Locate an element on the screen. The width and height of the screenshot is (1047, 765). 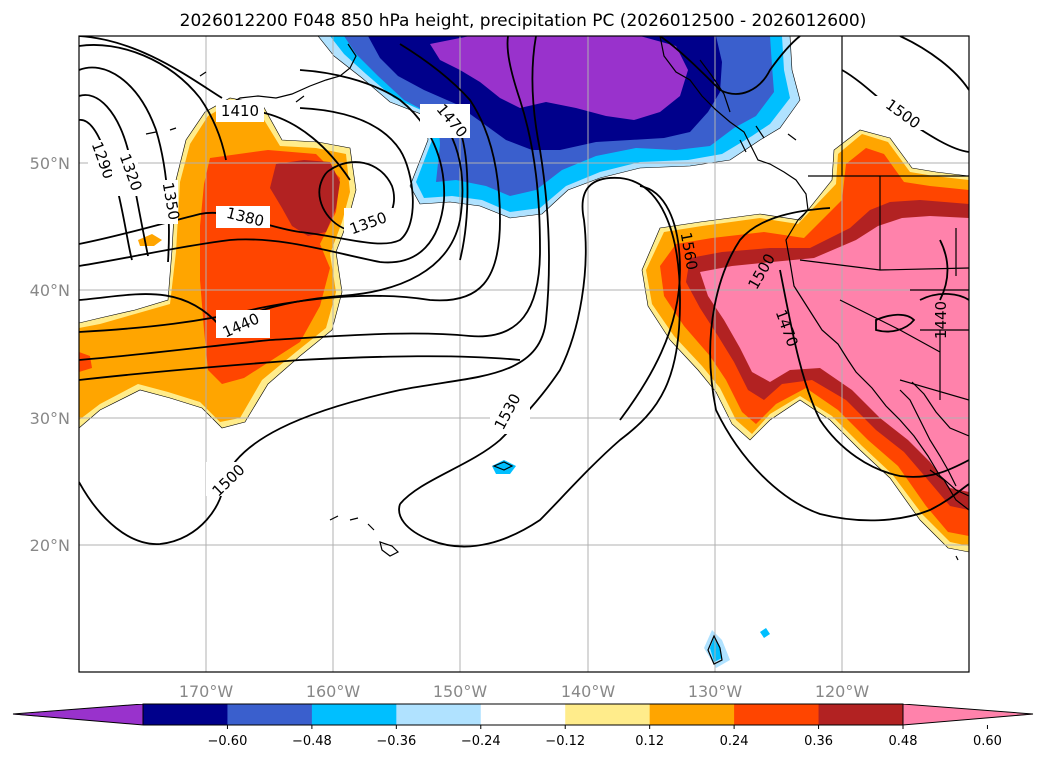
colorbar-tick-label: −0.48 is located at coordinates (312, 741).